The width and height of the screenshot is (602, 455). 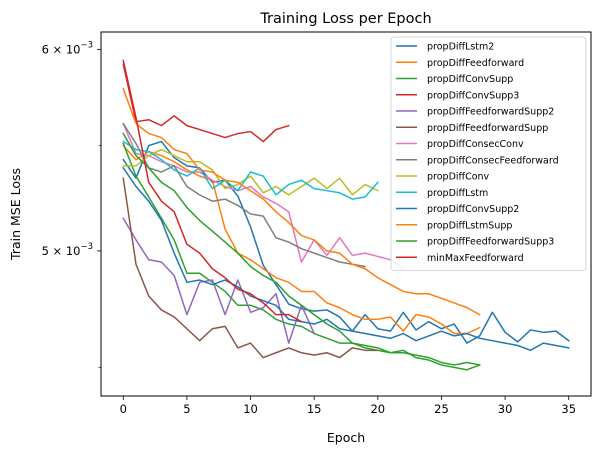 I want to click on legend-label: propDiffConv, so click(x=458, y=177).